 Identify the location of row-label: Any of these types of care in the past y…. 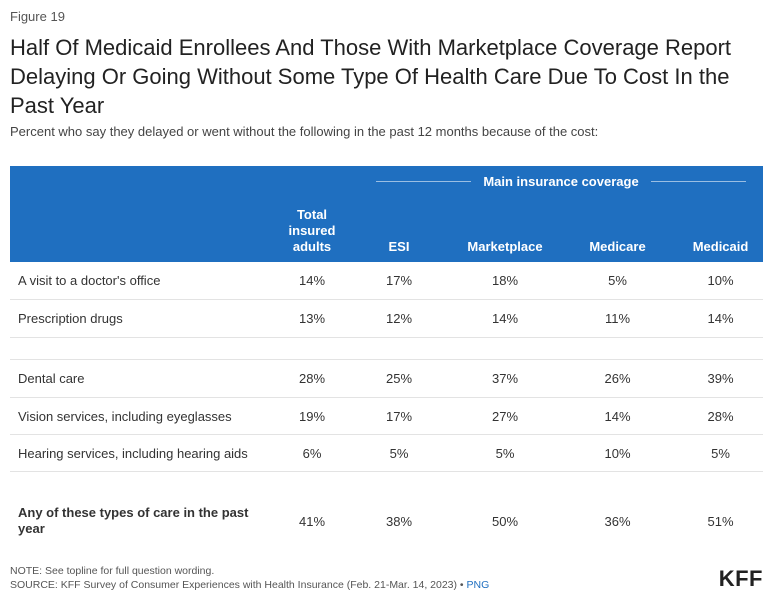
(133, 520).